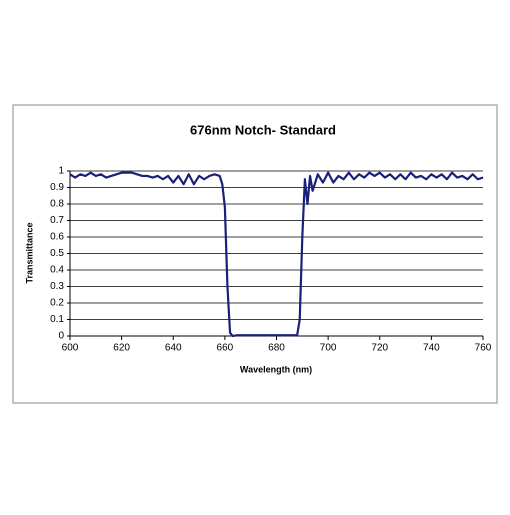  Describe the element at coordinates (29, 252) in the screenshot. I see `y-axis-title: Transmittance` at that location.